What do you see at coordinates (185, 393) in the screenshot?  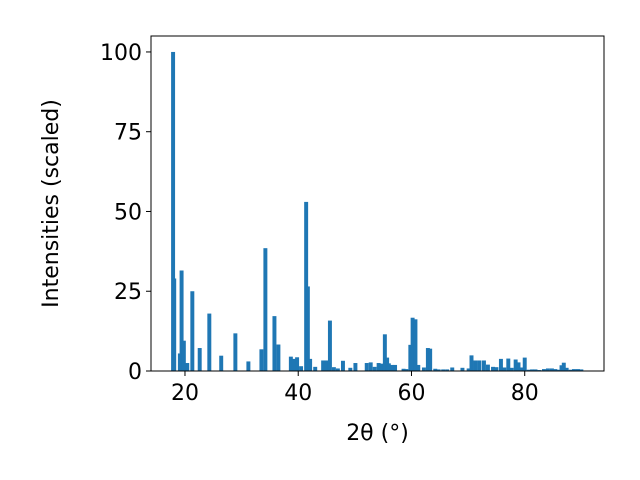 I see `x-tick-label: 20` at bounding box center [185, 393].